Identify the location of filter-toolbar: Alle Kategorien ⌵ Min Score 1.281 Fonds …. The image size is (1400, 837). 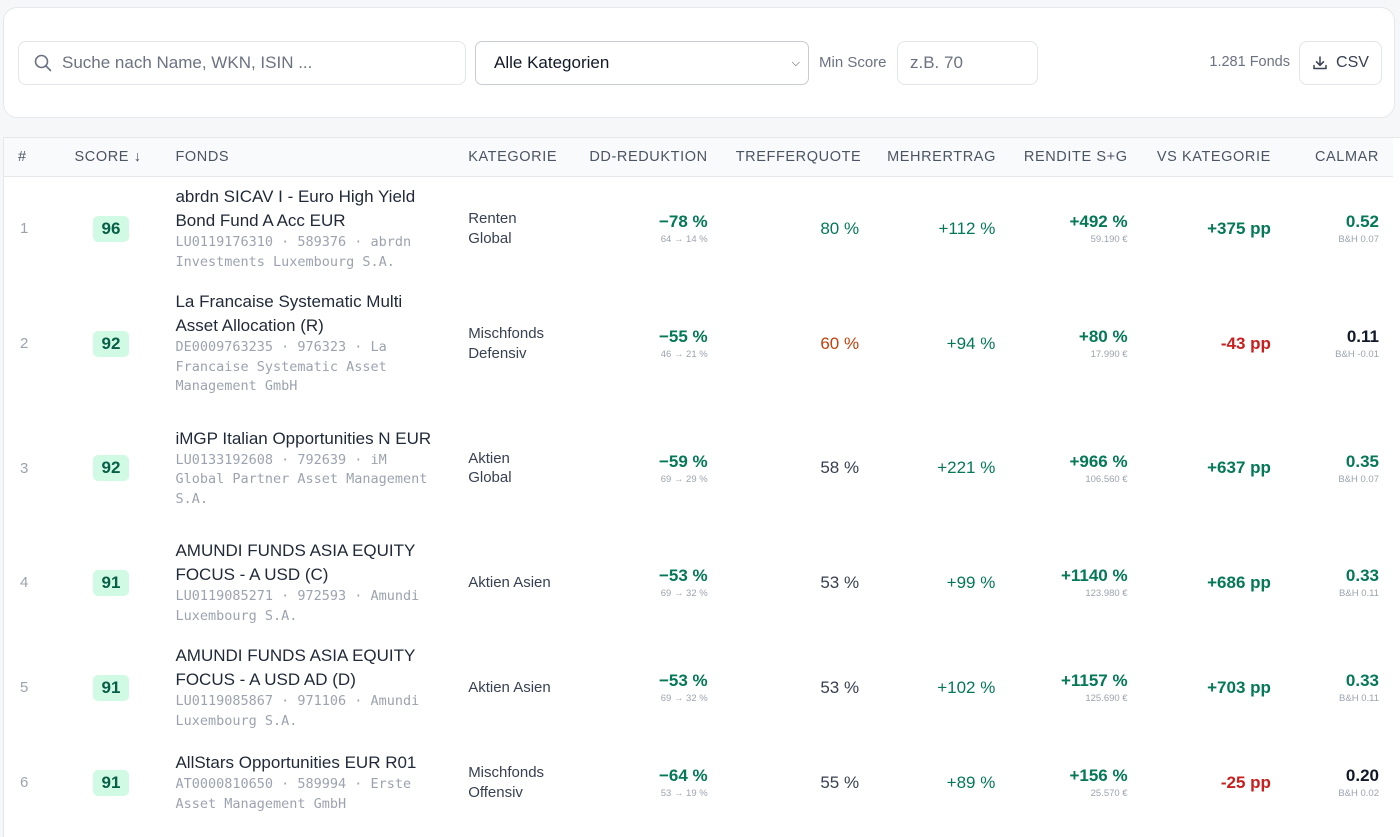
(699, 62).